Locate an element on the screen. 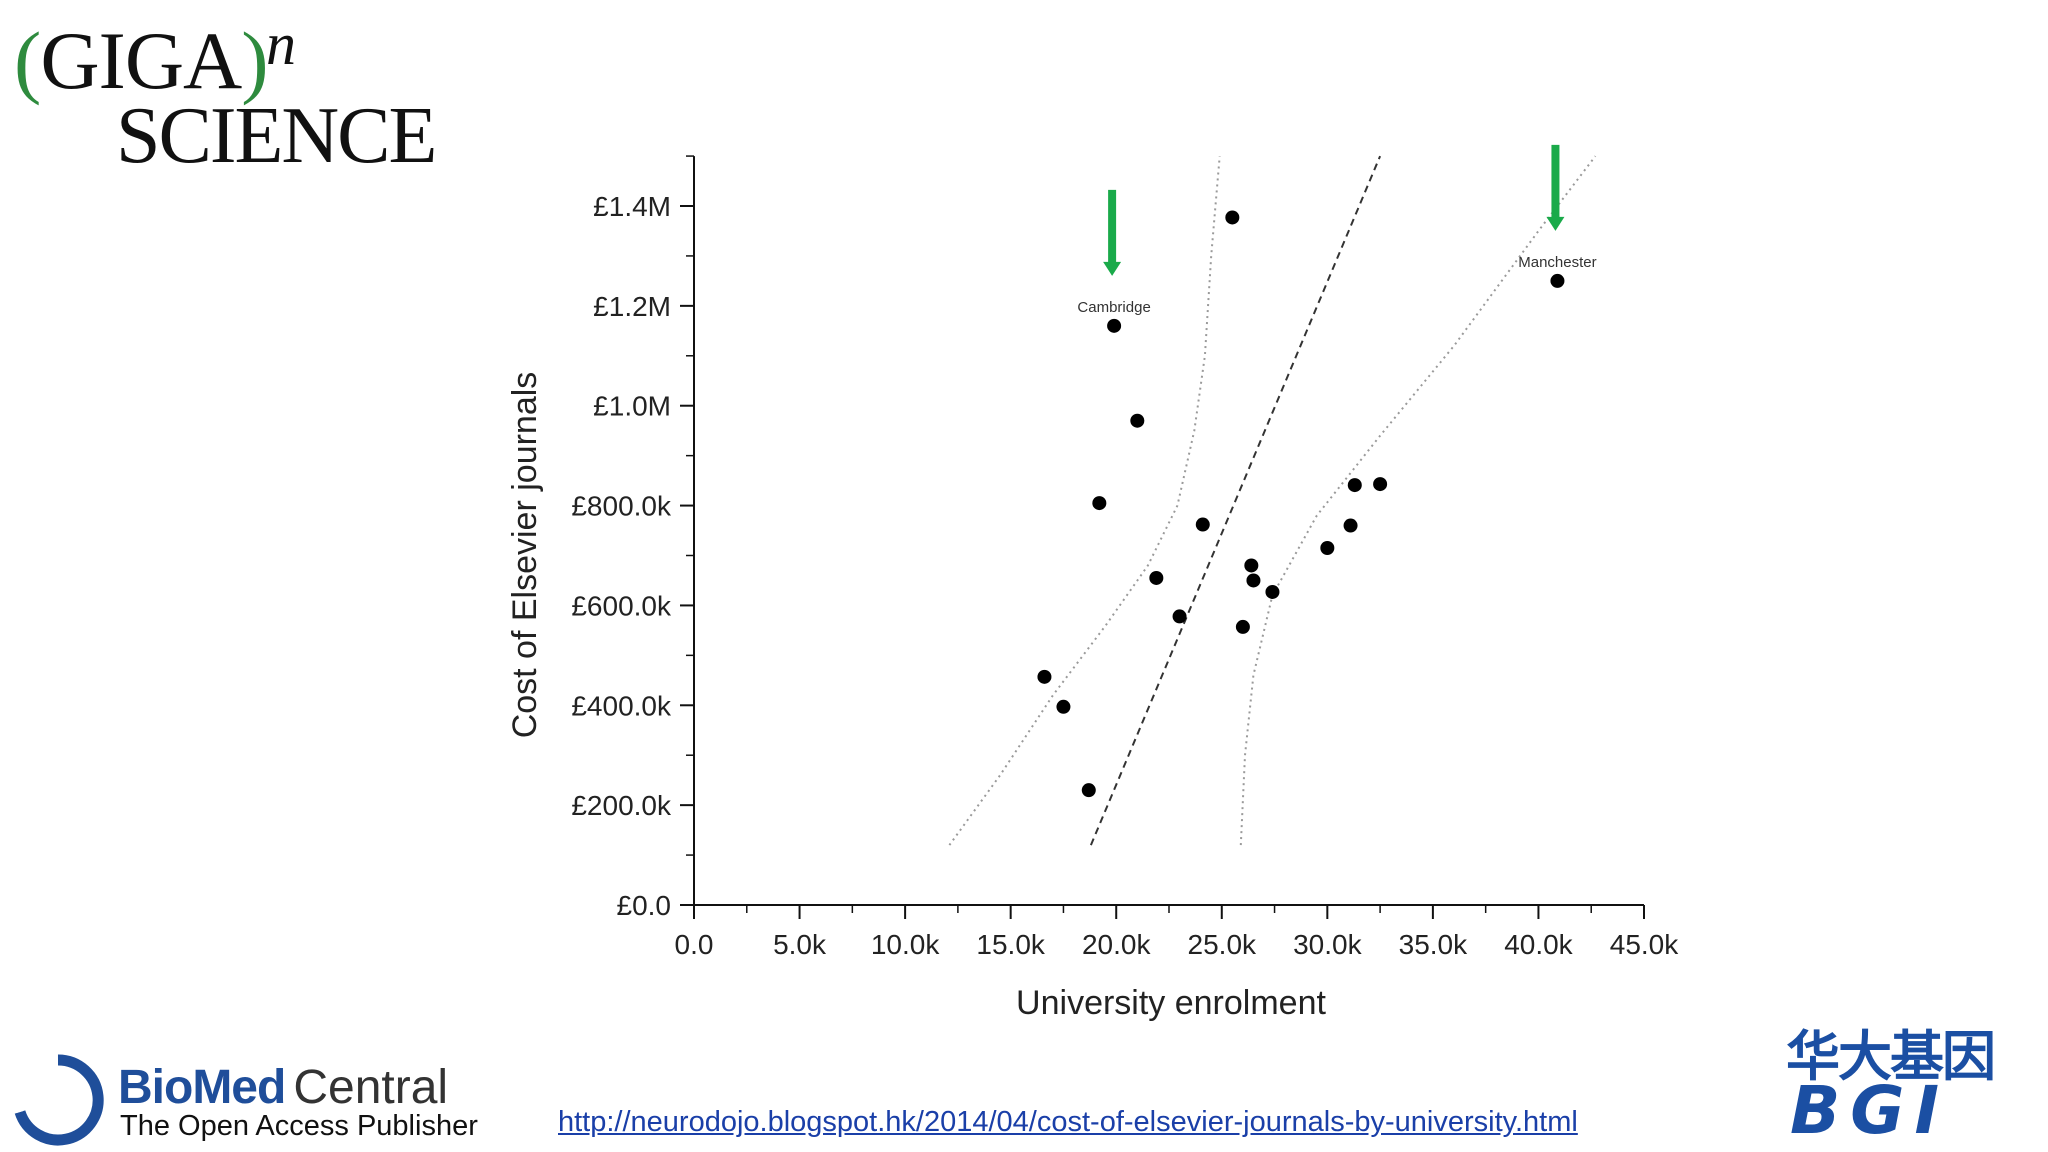 The width and height of the screenshot is (2048, 1152). giga-logo-top: (GIGA) is located at coordinates (141, 61).